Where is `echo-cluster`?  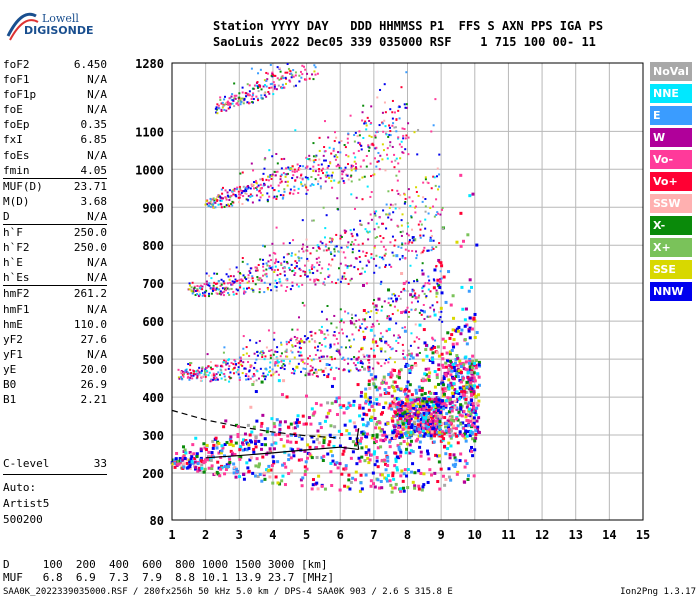
echo-cluster is located at coordinates (436, 398).